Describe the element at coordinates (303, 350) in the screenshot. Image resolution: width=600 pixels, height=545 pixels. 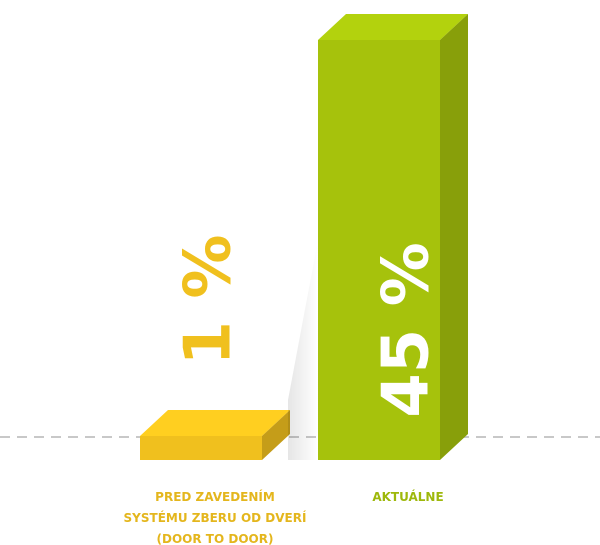
I see `bar-shadow` at that location.